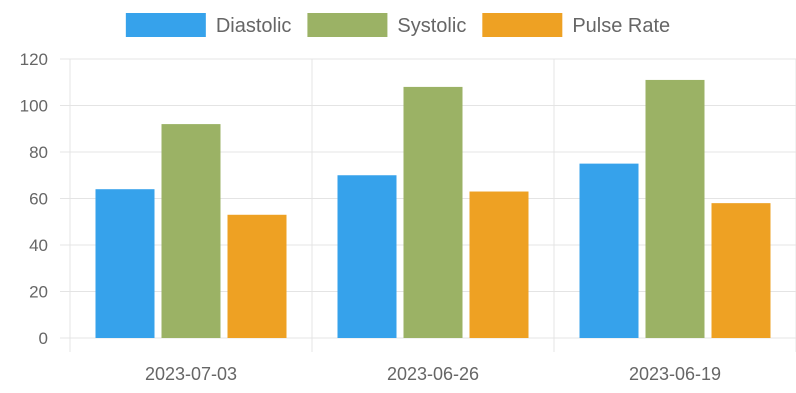  Describe the element at coordinates (433, 212) in the screenshot. I see `bar-systolic: Systolic 2023-06-26: 108` at that location.